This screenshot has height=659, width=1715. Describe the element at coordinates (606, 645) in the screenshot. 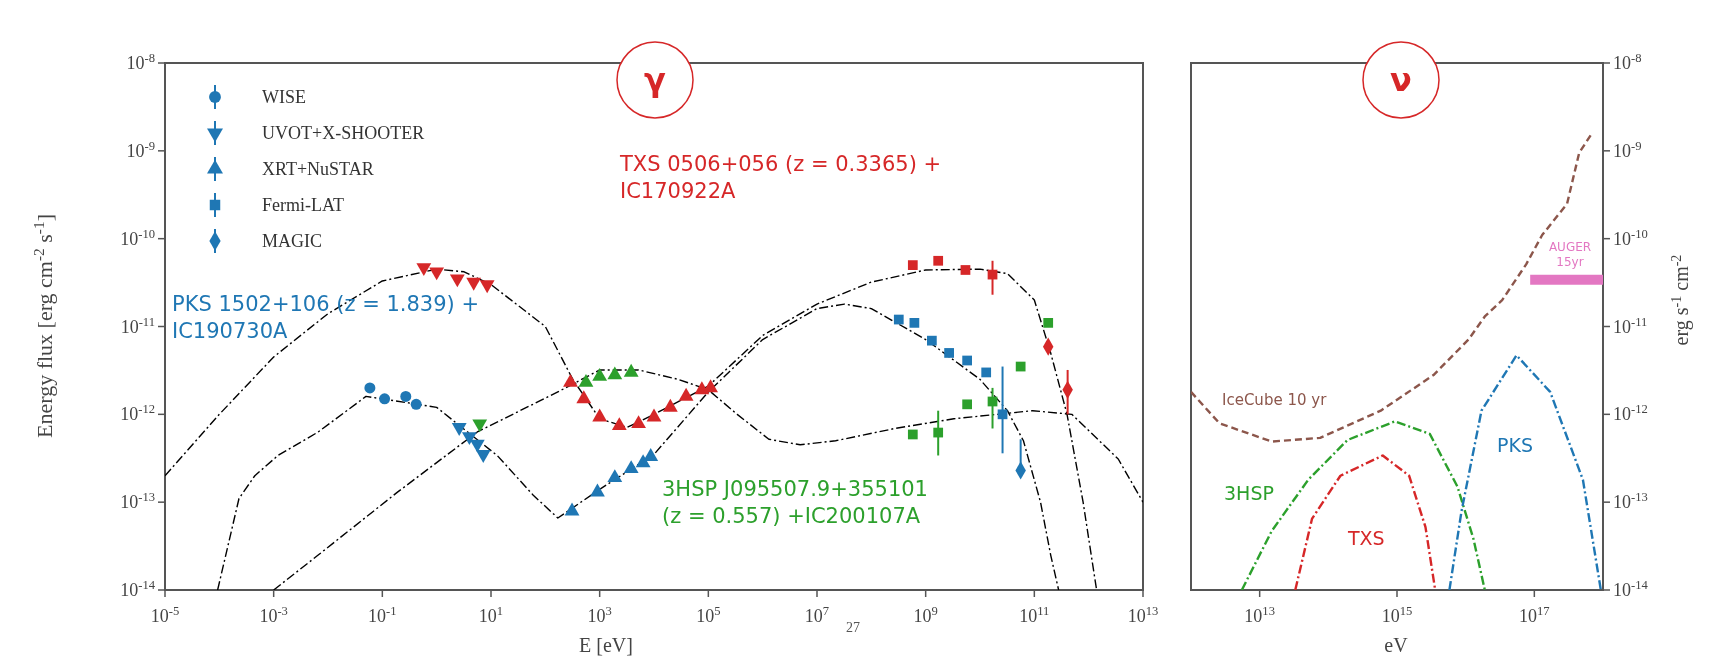

I see `x-axis-title: E [eV]` at that location.